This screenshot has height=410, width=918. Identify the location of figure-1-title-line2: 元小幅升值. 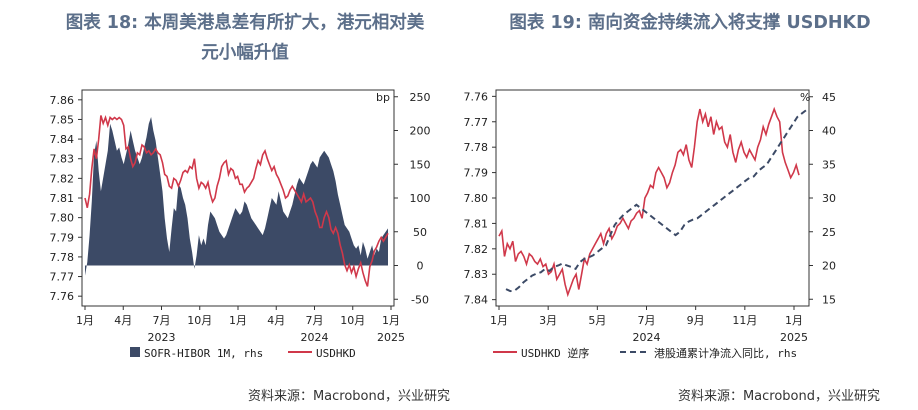
(245, 53).